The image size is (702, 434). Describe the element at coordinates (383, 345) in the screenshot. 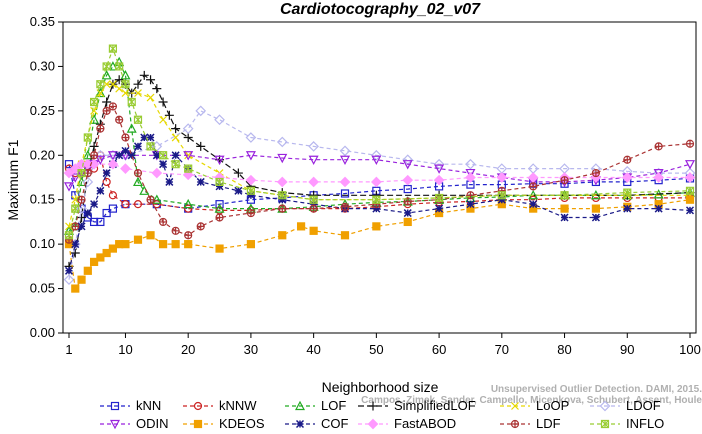

I see `x-axis: 1 10 20 30 40 50 60 70 80 90 100` at that location.